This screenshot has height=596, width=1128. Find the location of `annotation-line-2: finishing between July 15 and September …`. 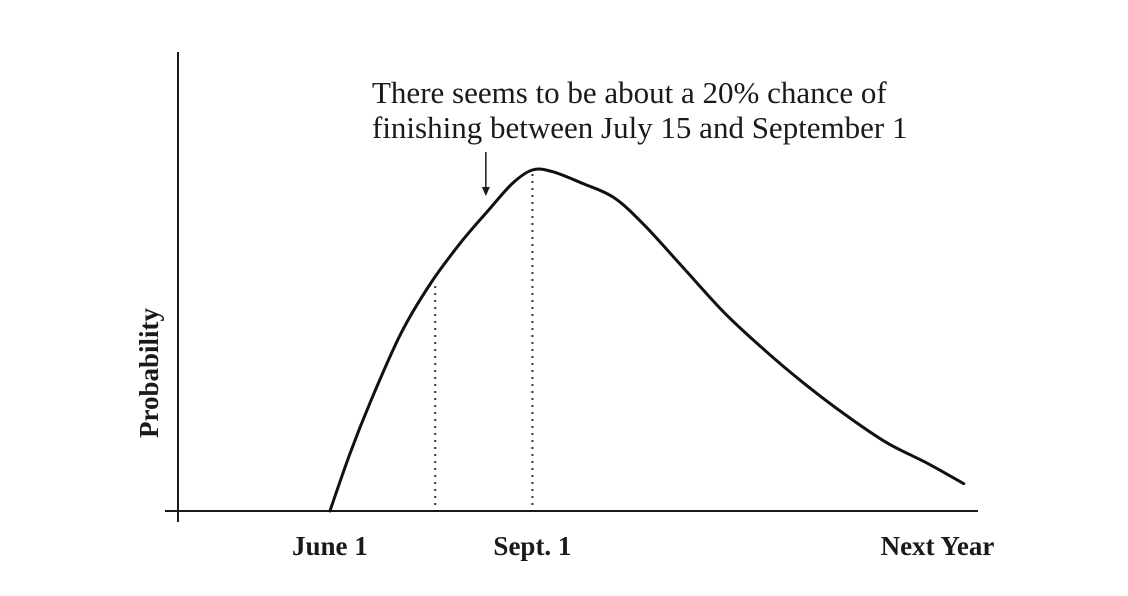

annotation-line-2: finishing between July 15 and September … is located at coordinates (640, 127).